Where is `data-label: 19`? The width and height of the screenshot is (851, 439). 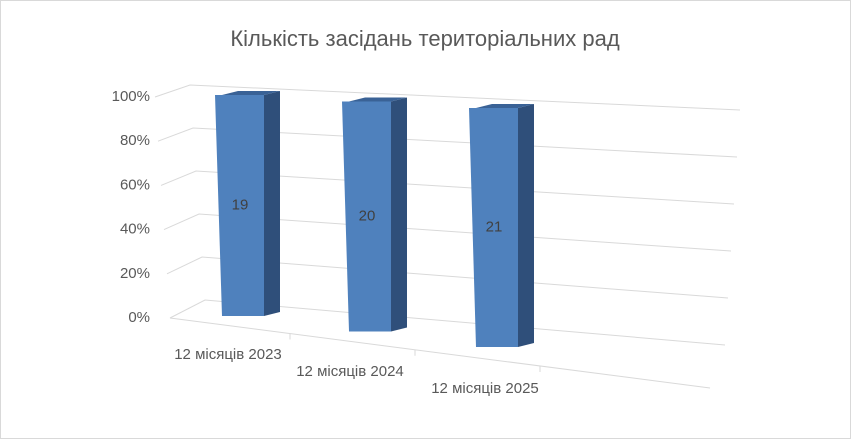 data-label: 19 is located at coordinates (240, 204).